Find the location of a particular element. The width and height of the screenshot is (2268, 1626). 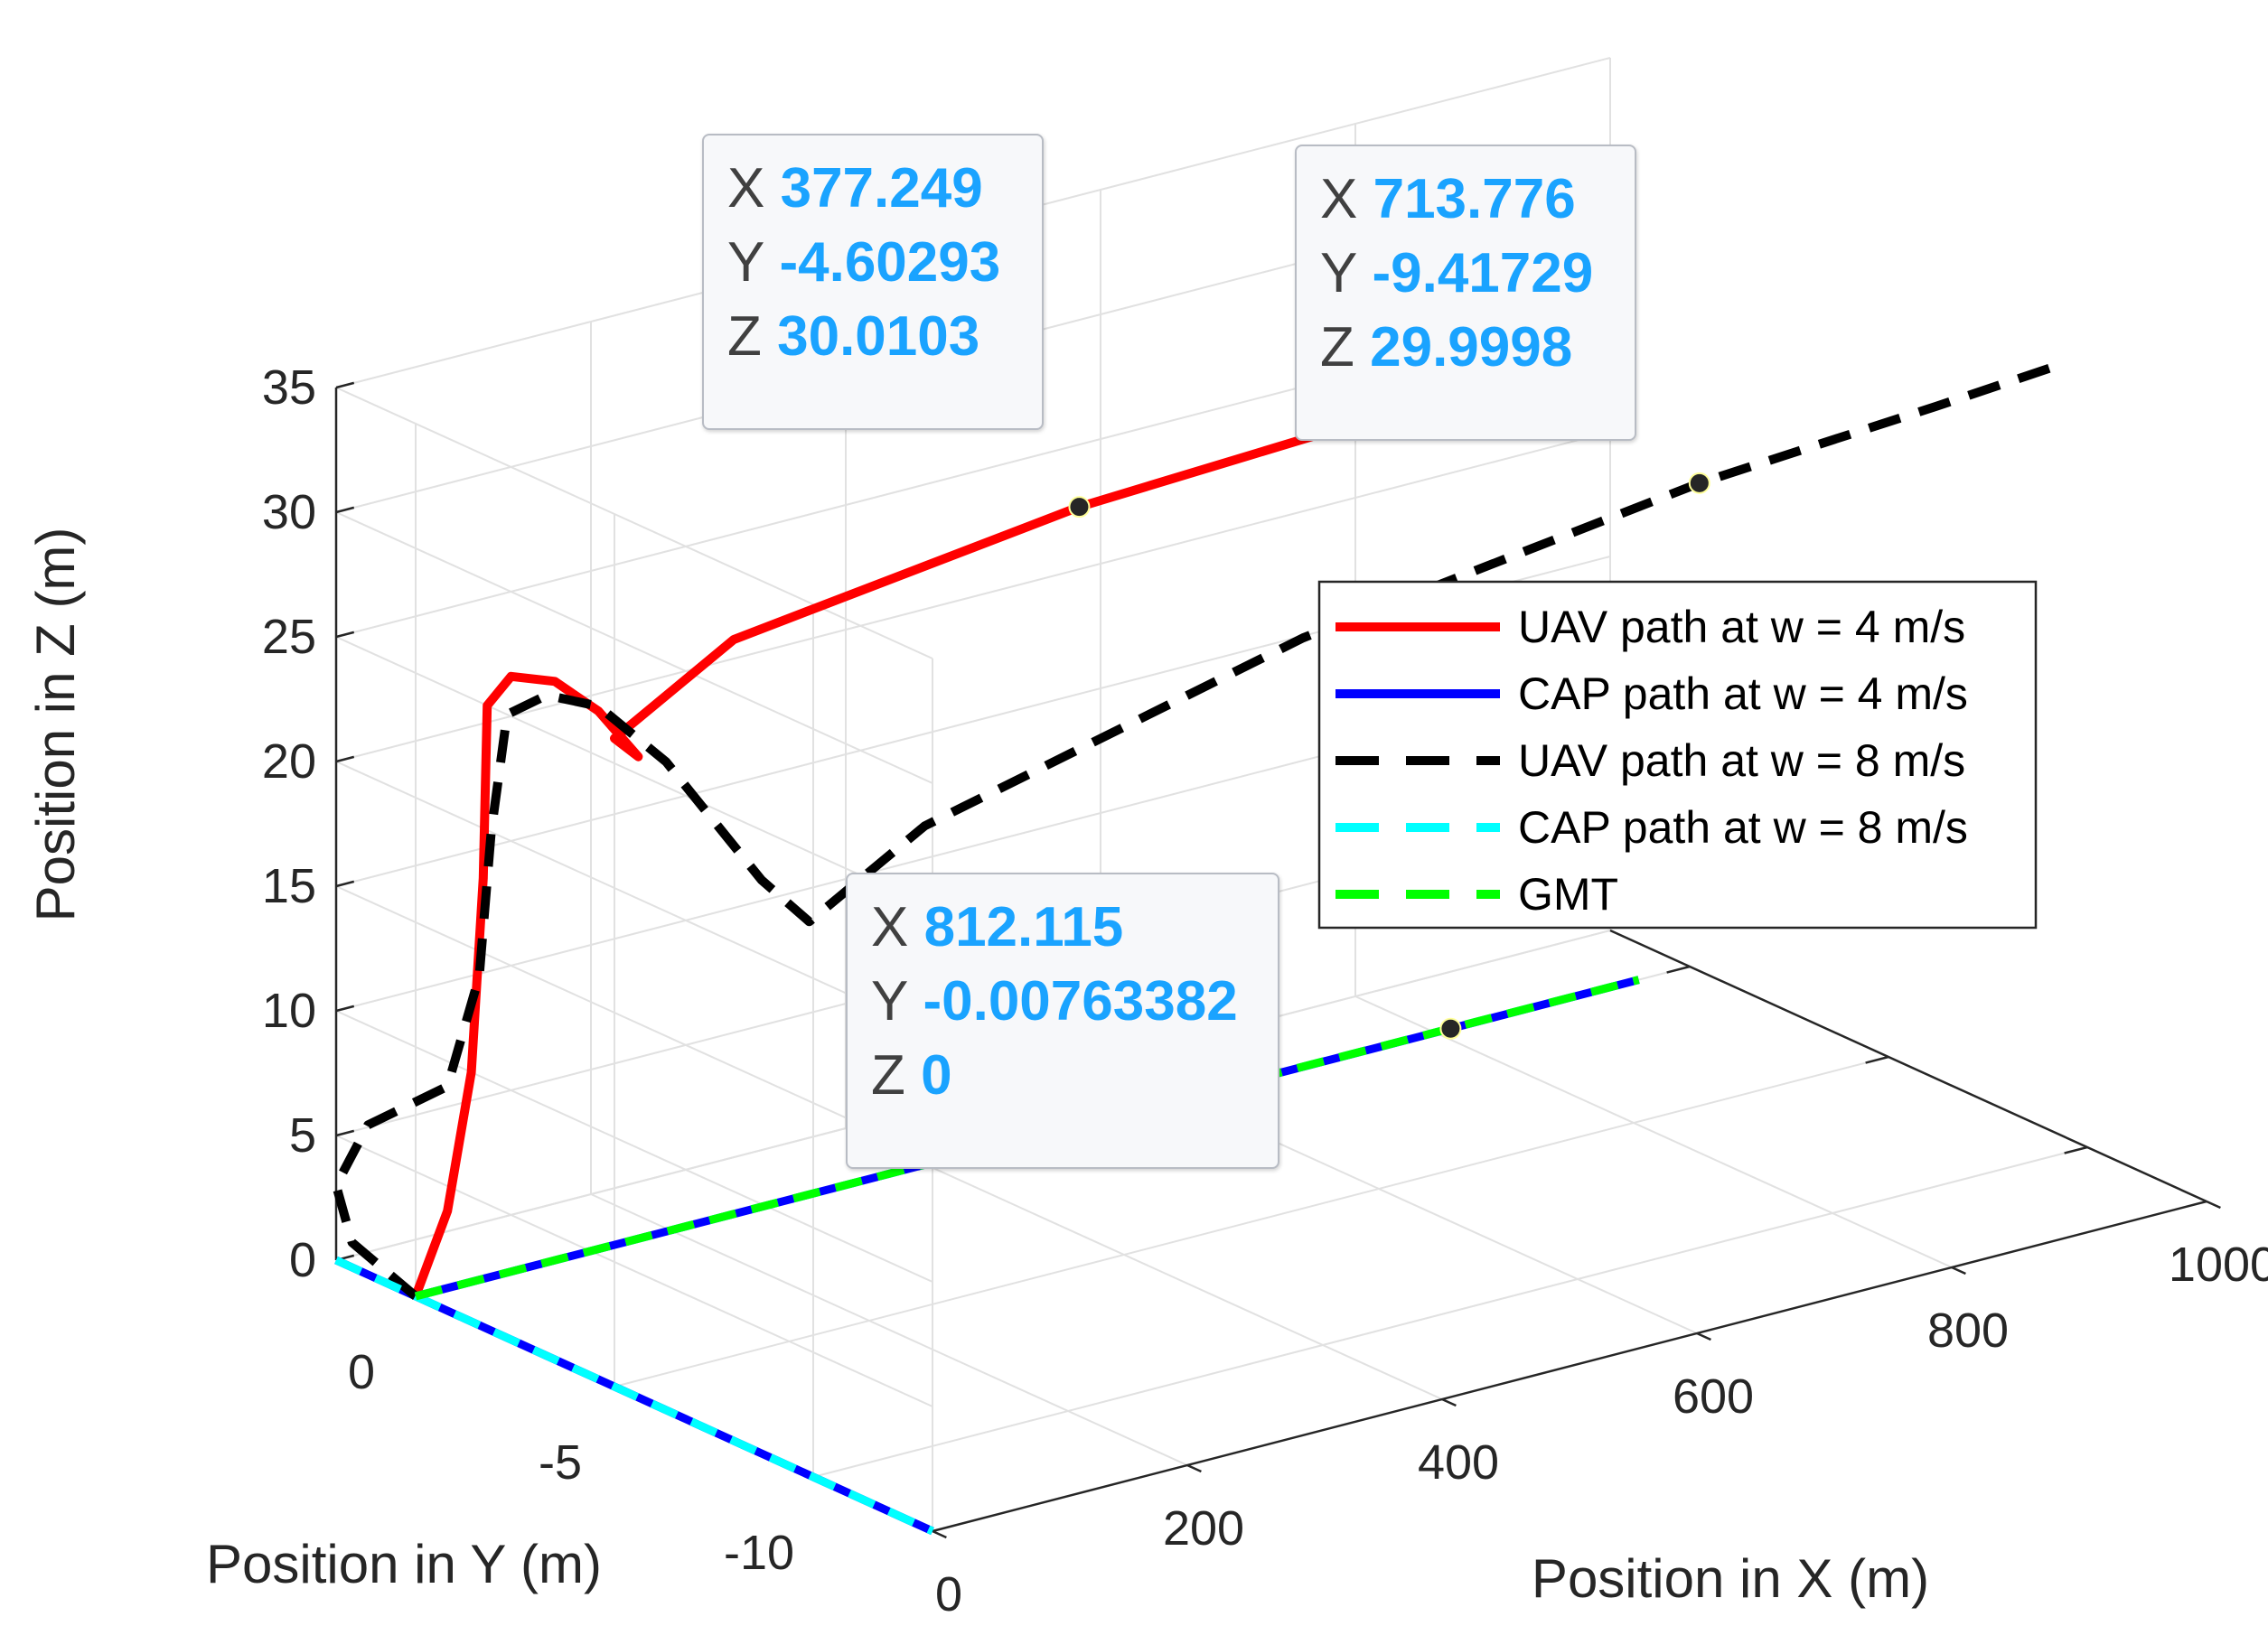

datatip-2: X 713.776 Y -9.41729 Z 29.9998 is located at coordinates (1465, 293).